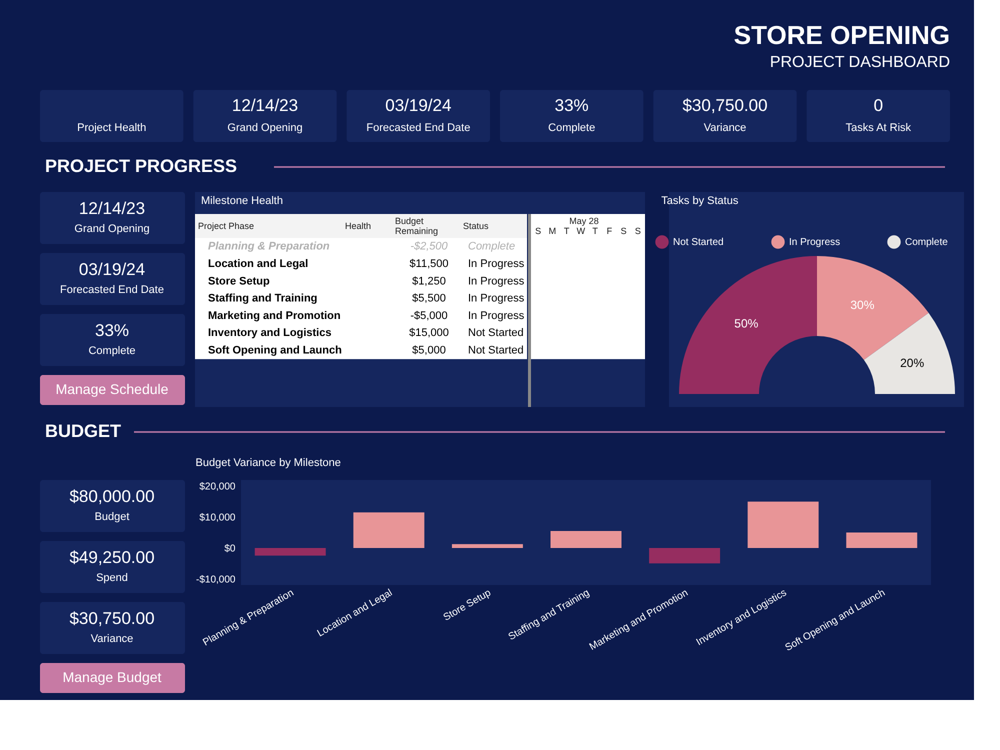 The height and width of the screenshot is (750, 1000). What do you see at coordinates (609, 231) in the screenshot?
I see `text: F` at bounding box center [609, 231].